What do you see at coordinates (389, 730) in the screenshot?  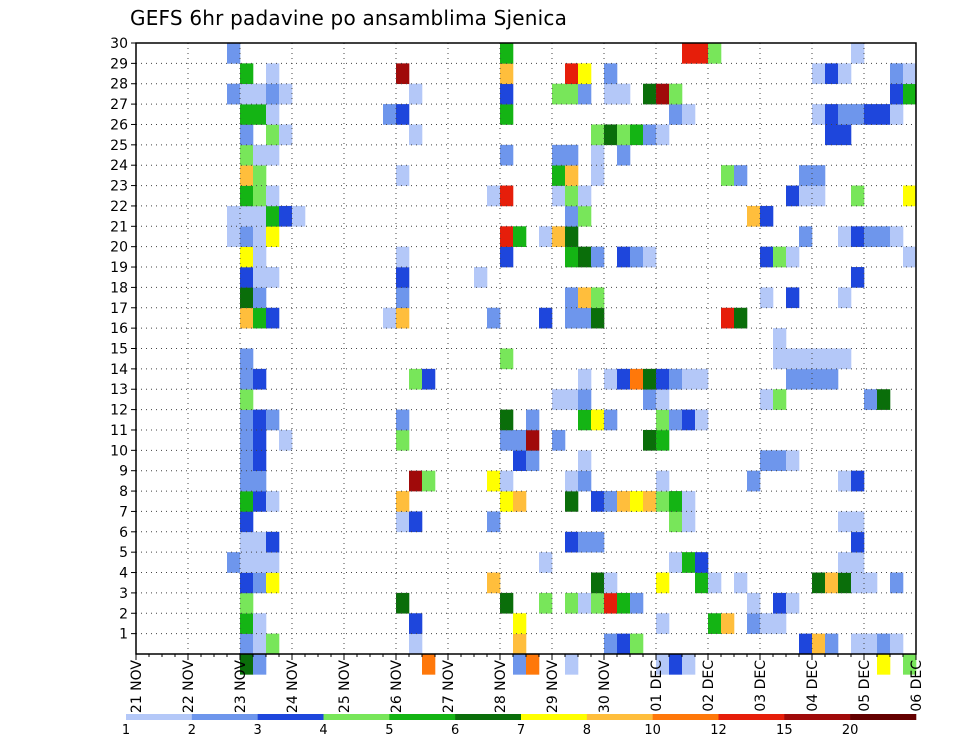 I see `legend-label: 5` at bounding box center [389, 730].